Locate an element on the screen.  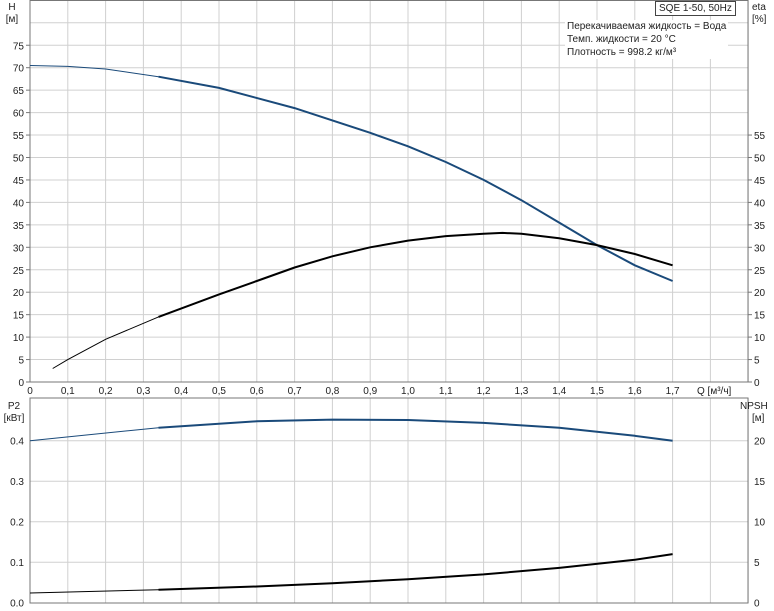
y-tick-left: 50 is located at coordinates (19, 159).